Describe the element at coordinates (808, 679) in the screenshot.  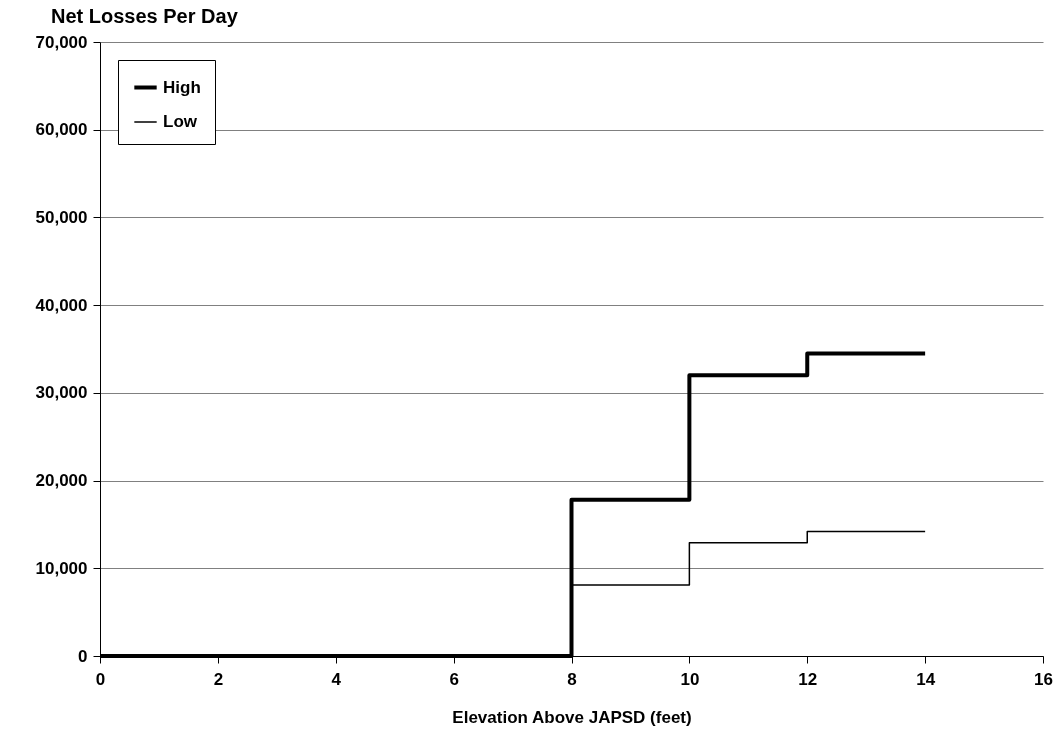
I see `x-tick-label: 12` at that location.